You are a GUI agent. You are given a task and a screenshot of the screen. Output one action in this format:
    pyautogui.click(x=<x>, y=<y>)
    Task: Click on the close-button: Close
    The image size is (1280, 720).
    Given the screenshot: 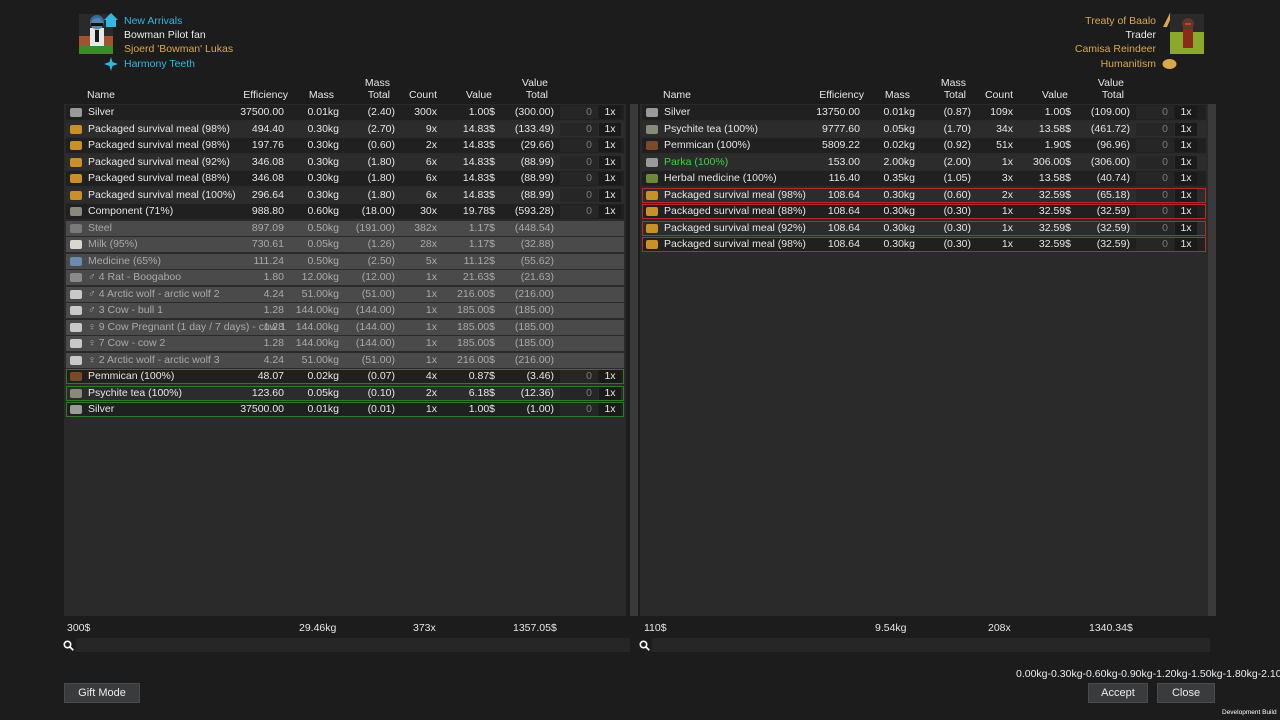 What is the action you would take?
    pyautogui.click(x=1186, y=693)
    